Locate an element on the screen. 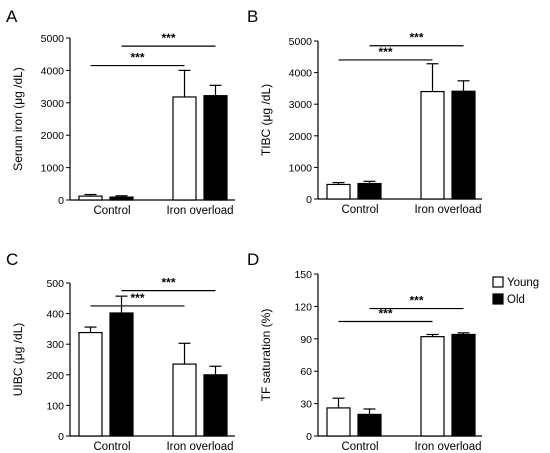  panel-label: D is located at coordinates (253, 259).